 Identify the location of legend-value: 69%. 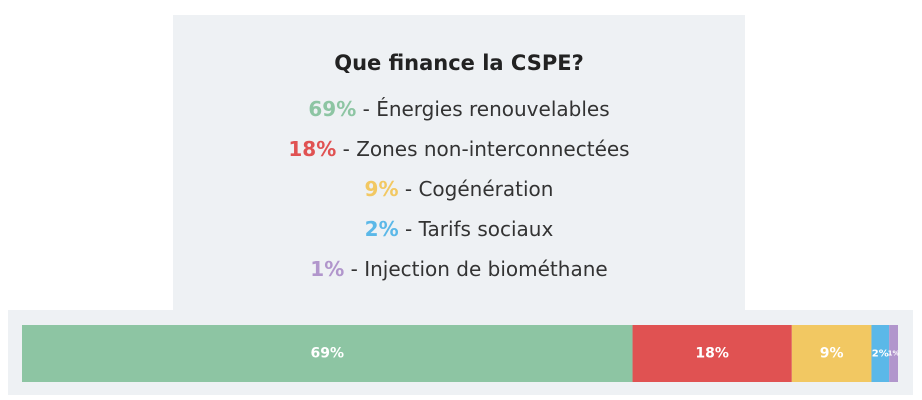
(332, 109).